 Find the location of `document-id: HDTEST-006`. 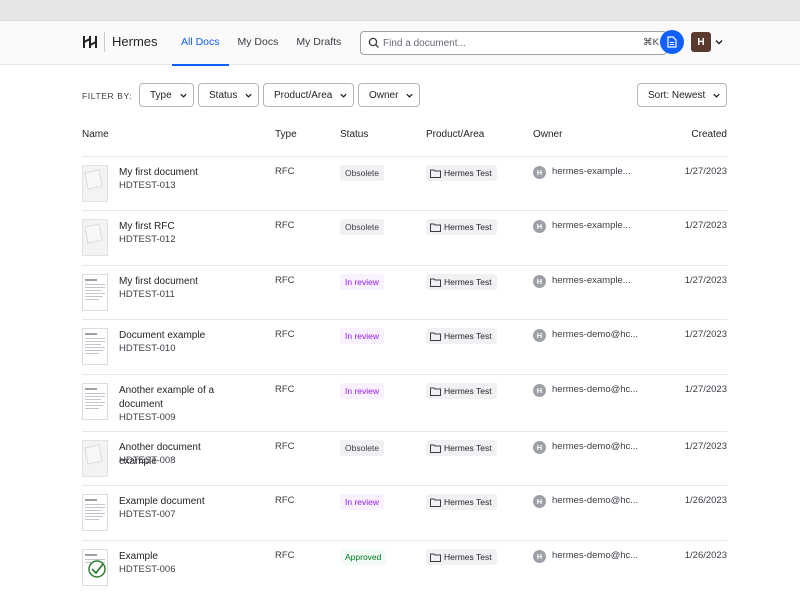

document-id: HDTEST-006 is located at coordinates (147, 569).